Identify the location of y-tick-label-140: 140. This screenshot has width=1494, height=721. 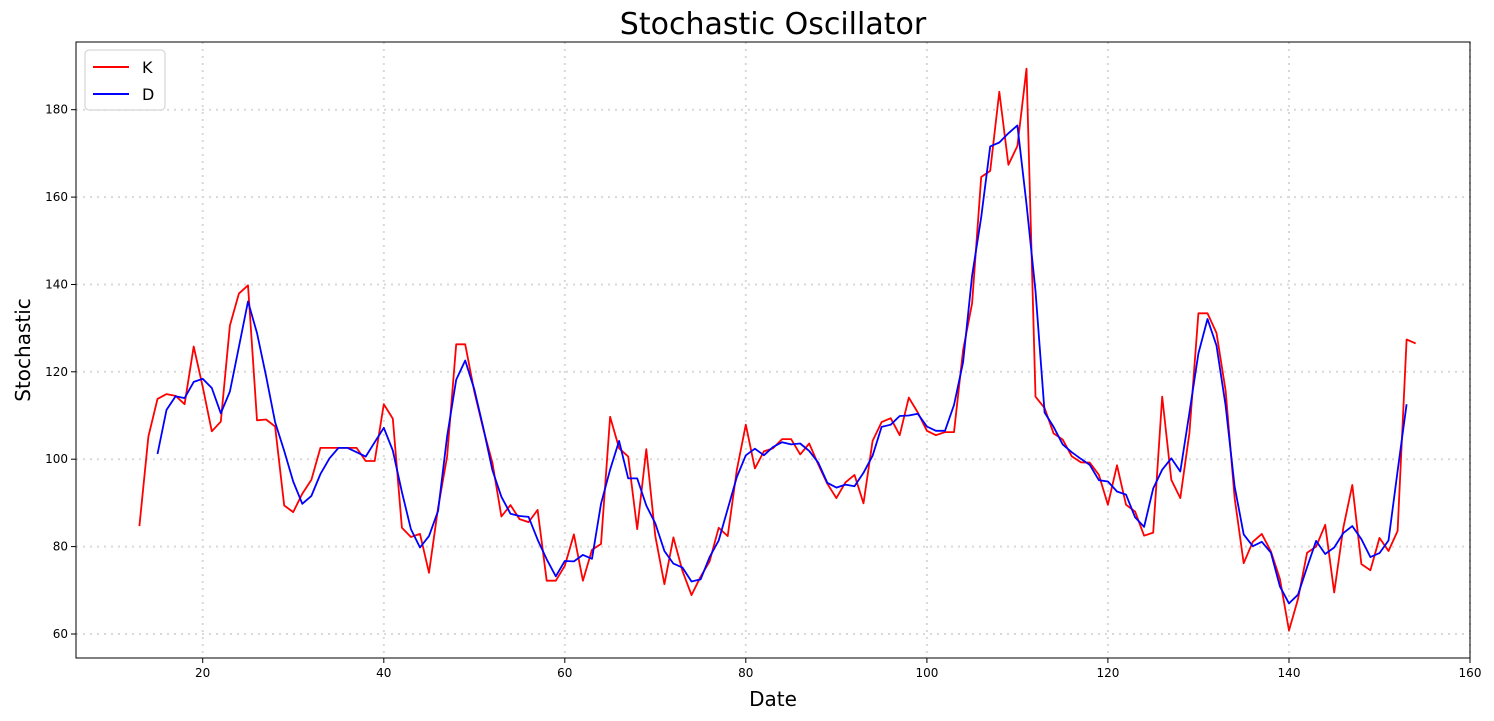
(56, 285).